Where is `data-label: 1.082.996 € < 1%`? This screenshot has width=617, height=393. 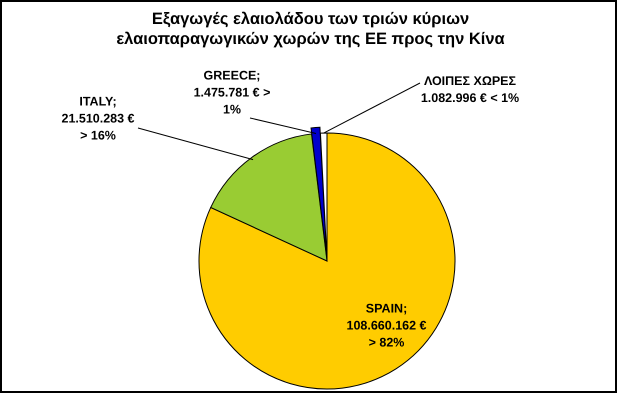
data-label: 1.082.996 € < 1% is located at coordinates (470, 98).